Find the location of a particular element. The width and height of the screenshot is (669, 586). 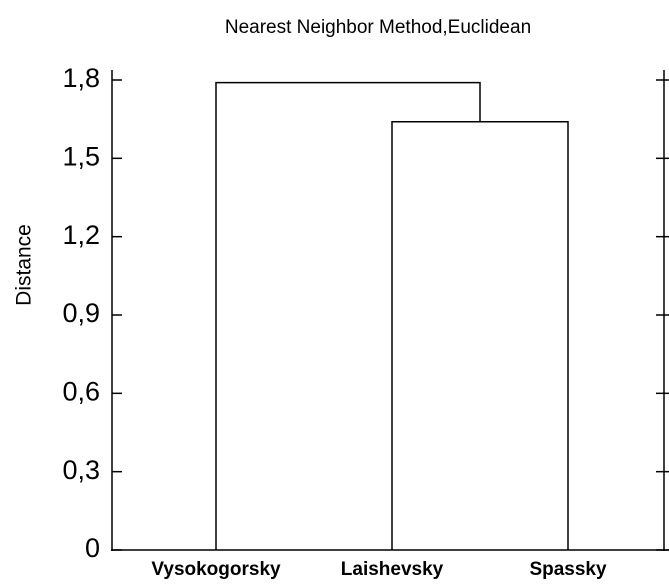

y-tick-label: 0,9 is located at coordinates (81, 313).